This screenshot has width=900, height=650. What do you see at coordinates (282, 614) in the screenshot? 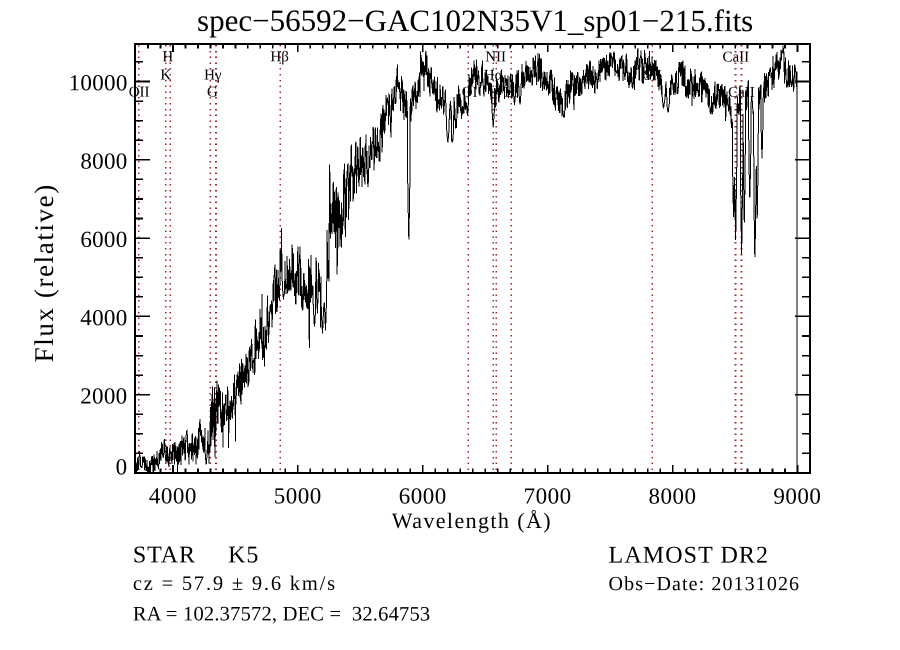
I see `svg-text:RA = 102.37572, DEC = 32.6475: RA = 102.37572, DEC = 32.64753` at bounding box center [282, 614].